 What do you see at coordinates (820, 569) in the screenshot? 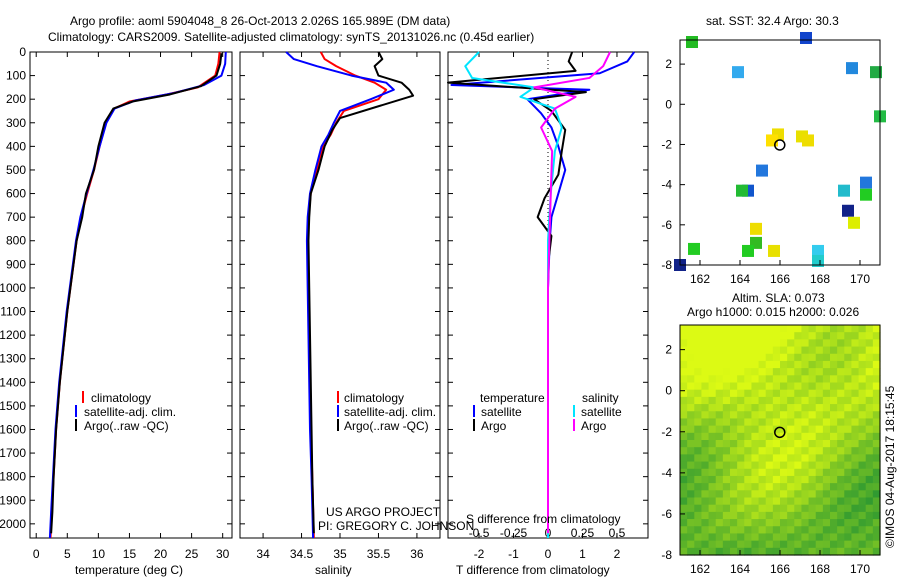
I see `x-tick-label: 168` at bounding box center [820, 569].